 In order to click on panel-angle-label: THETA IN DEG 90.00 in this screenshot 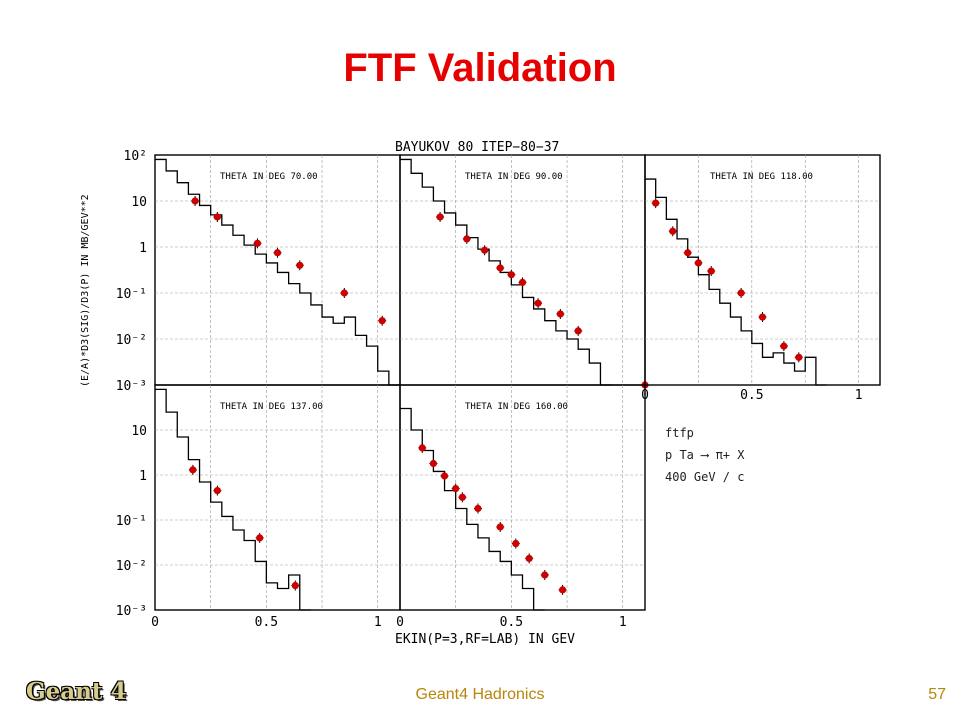, I will do `click(514, 177)`.